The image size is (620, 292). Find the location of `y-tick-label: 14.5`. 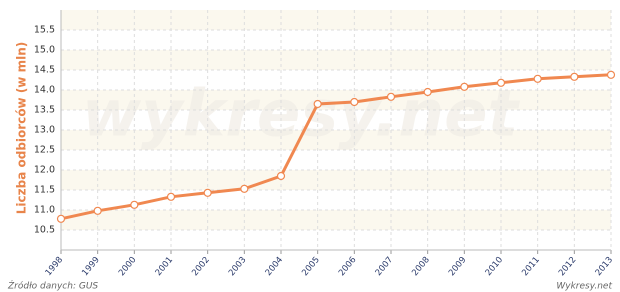

y-tick-label: 14.5 is located at coordinates (44, 70).